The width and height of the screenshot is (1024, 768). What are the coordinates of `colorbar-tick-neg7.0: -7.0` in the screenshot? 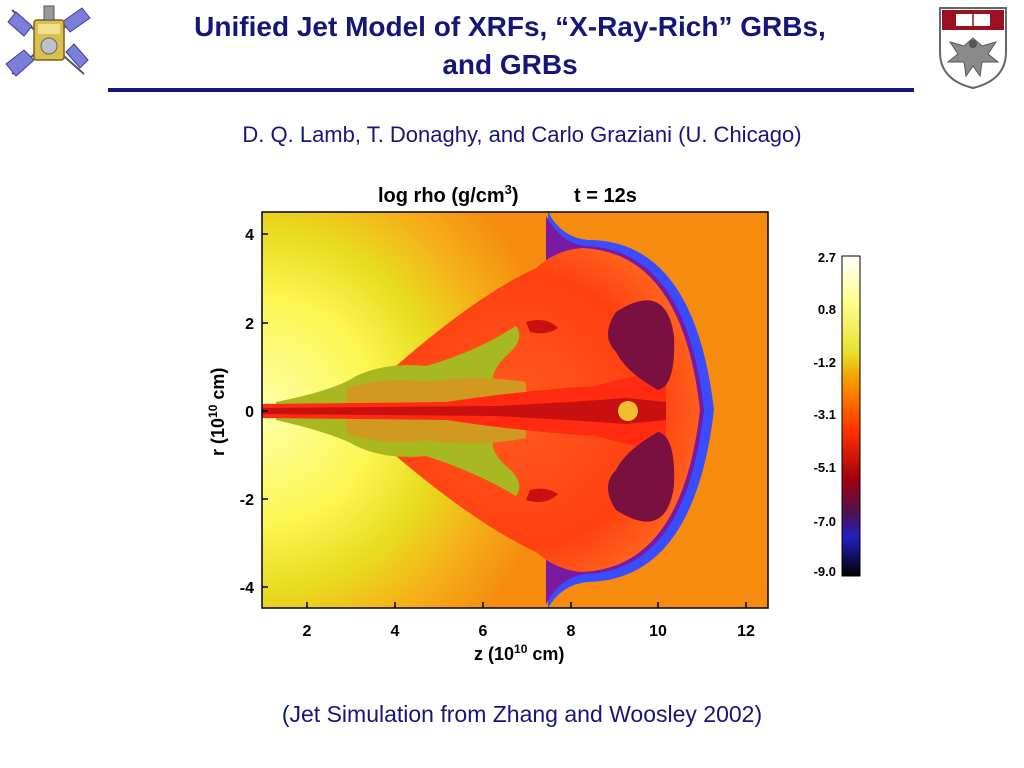 It's located at (825, 521).